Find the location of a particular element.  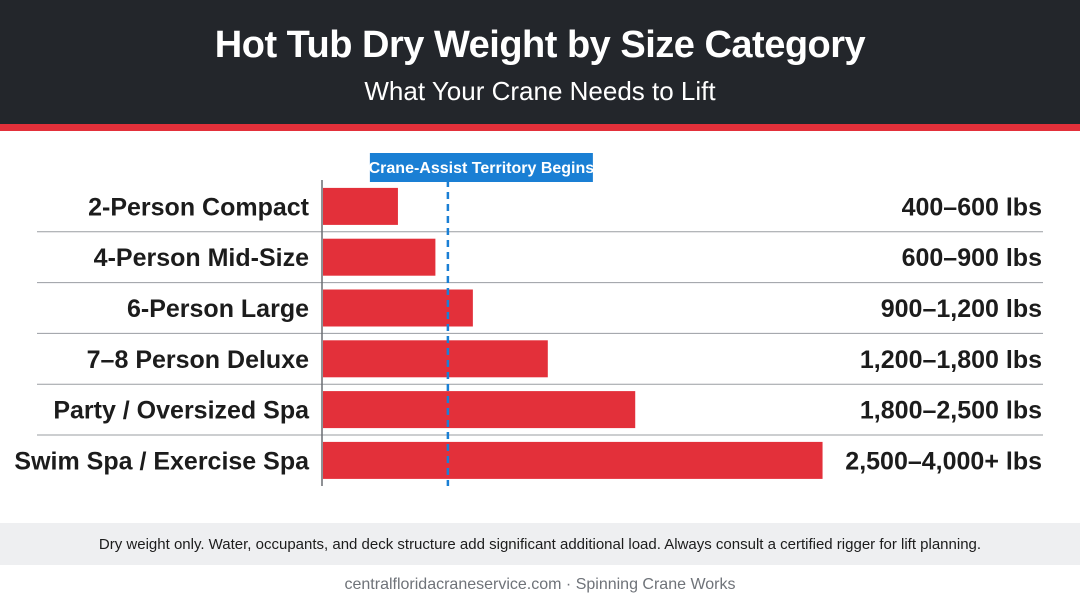

threshold-label: Crane-Assist Territory Begins is located at coordinates (482, 168).